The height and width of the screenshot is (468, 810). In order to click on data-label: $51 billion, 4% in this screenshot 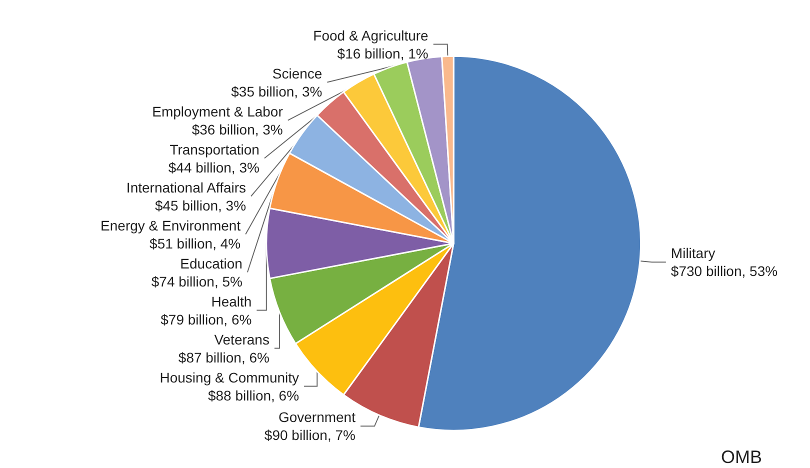, I will do `click(195, 243)`.